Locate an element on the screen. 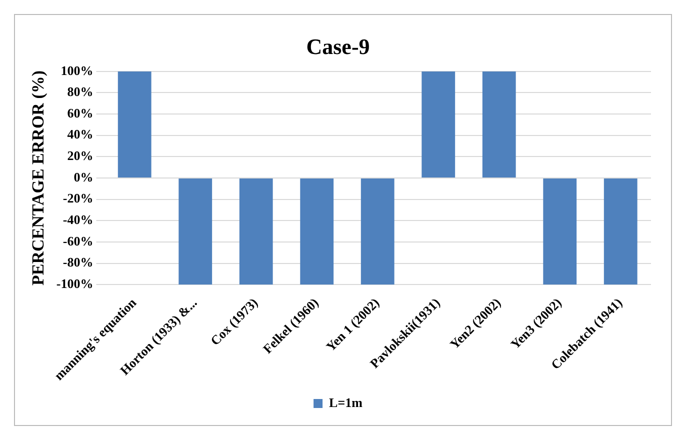 The image size is (688, 441). y-tick-label: 40% is located at coordinates (80, 134).